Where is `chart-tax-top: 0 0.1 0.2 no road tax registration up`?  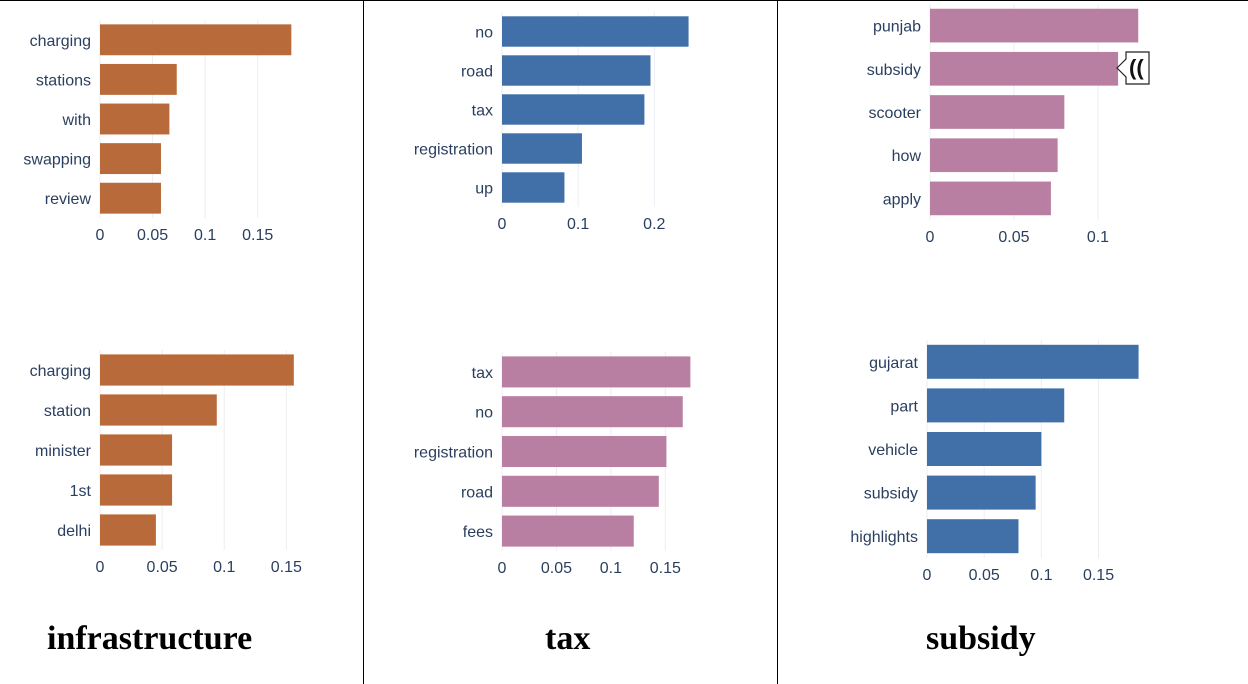
chart-tax-top: 0 0.1 0.2 no road tax registration up is located at coordinates (546, 127).